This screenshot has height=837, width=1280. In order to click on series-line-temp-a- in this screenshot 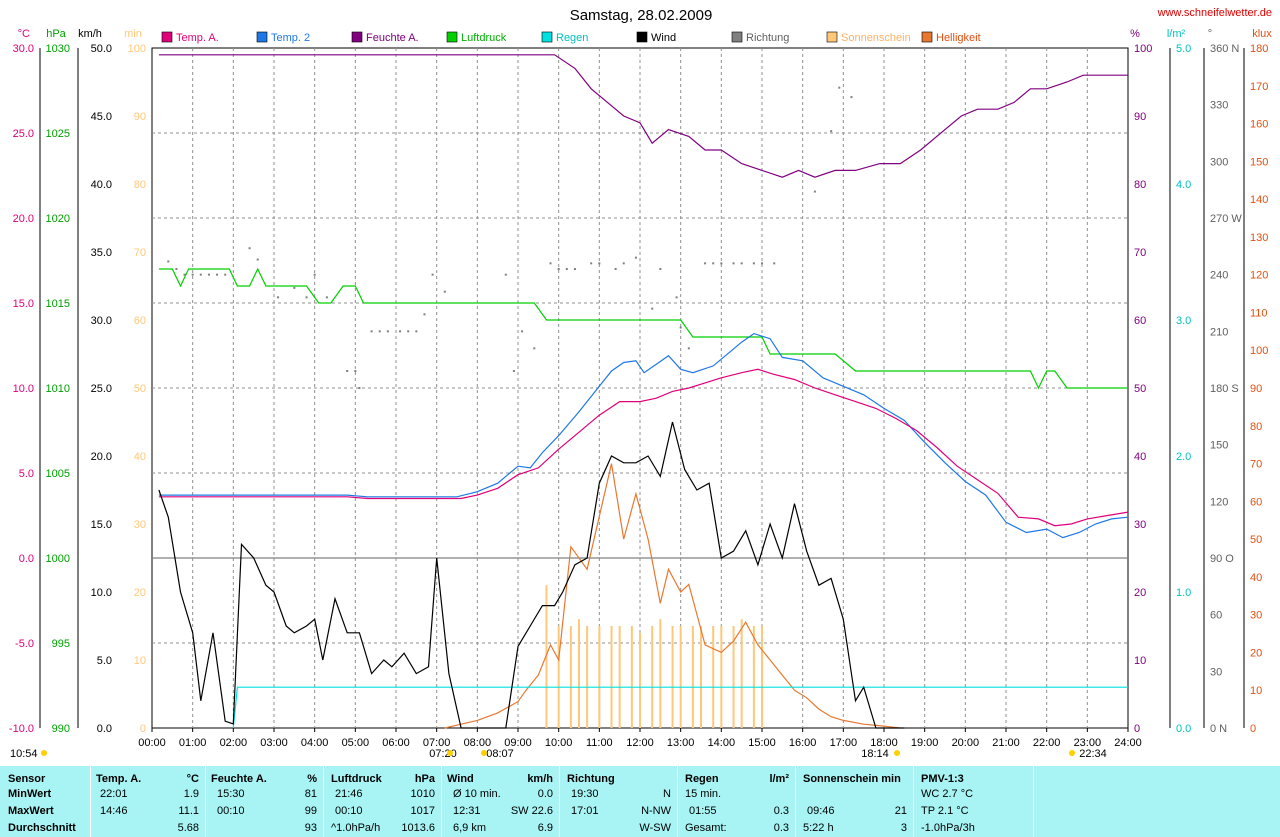, I will do `click(643, 447)`.